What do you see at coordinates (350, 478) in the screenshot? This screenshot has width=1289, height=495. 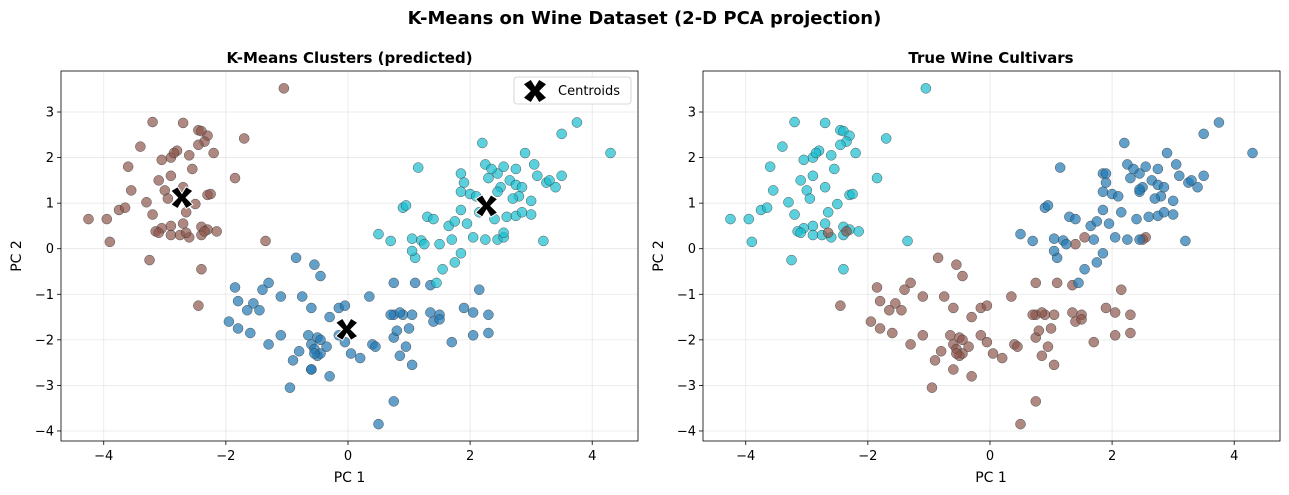 I see `x-axis-label: PC 1` at bounding box center [350, 478].